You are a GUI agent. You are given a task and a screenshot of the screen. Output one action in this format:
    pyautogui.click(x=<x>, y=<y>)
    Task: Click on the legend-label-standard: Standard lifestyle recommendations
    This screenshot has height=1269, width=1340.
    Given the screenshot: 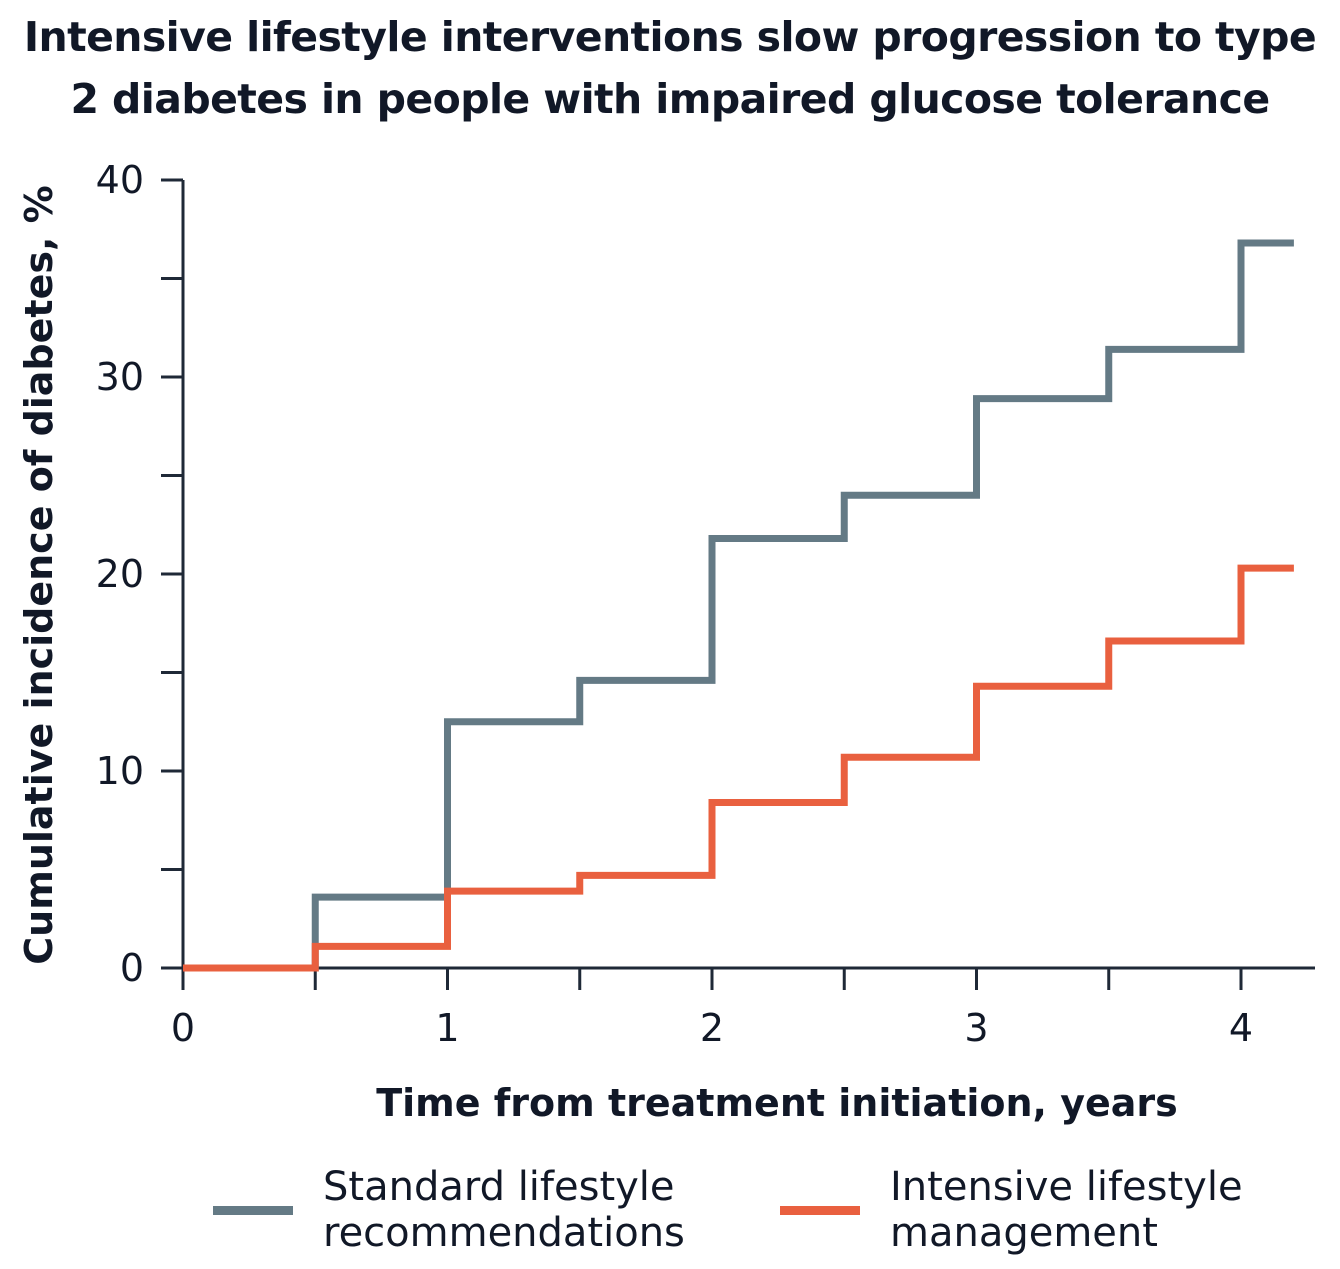 What is the action you would take?
    pyautogui.click(x=504, y=1210)
    